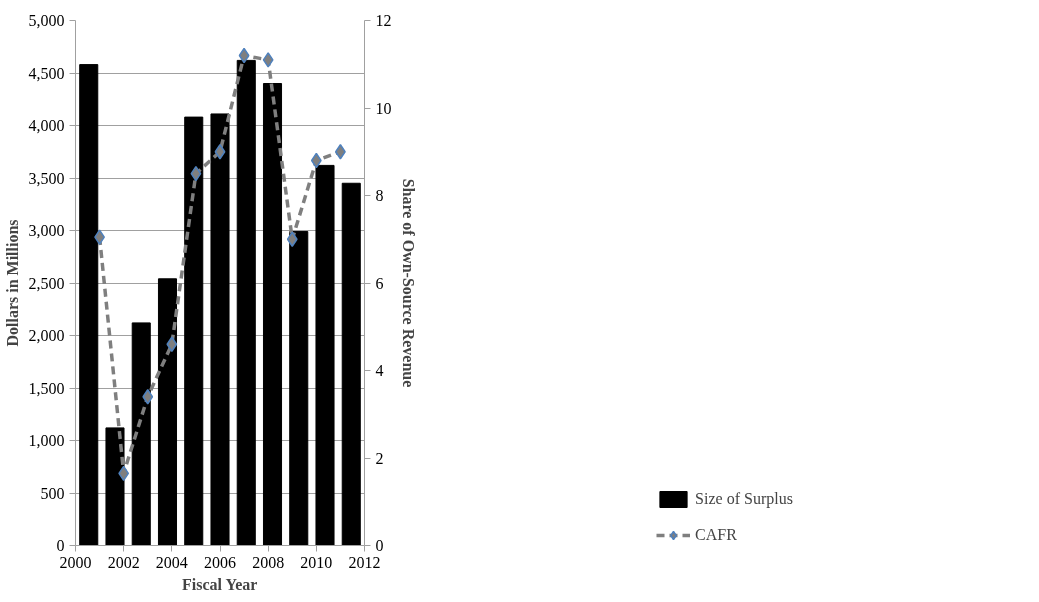 This screenshot has width=1039, height=602. Describe the element at coordinates (383, 20) in the screenshot. I see `y2-tick-label: 12` at that location.